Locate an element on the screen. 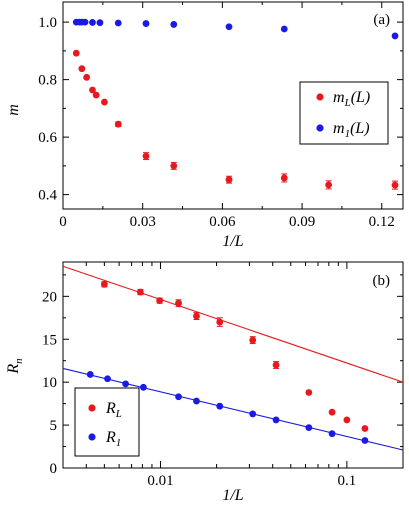 This screenshot has width=409, height=505. fit-line-R1 is located at coordinates (233, 409).